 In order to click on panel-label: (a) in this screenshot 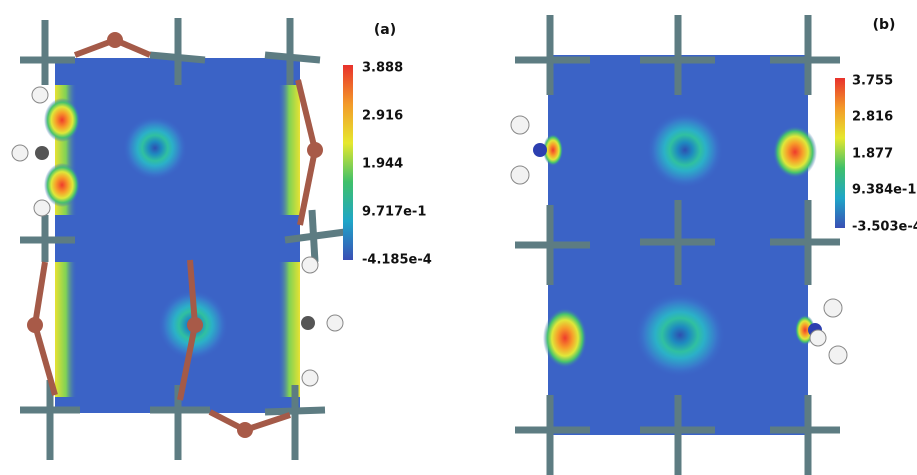, I will do `click(385, 30)`.